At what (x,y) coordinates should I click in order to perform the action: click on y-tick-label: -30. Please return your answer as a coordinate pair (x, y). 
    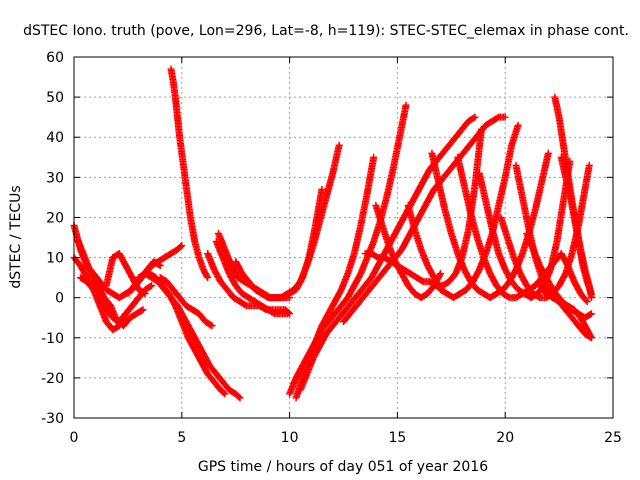
    Looking at the image, I should click on (52, 419).